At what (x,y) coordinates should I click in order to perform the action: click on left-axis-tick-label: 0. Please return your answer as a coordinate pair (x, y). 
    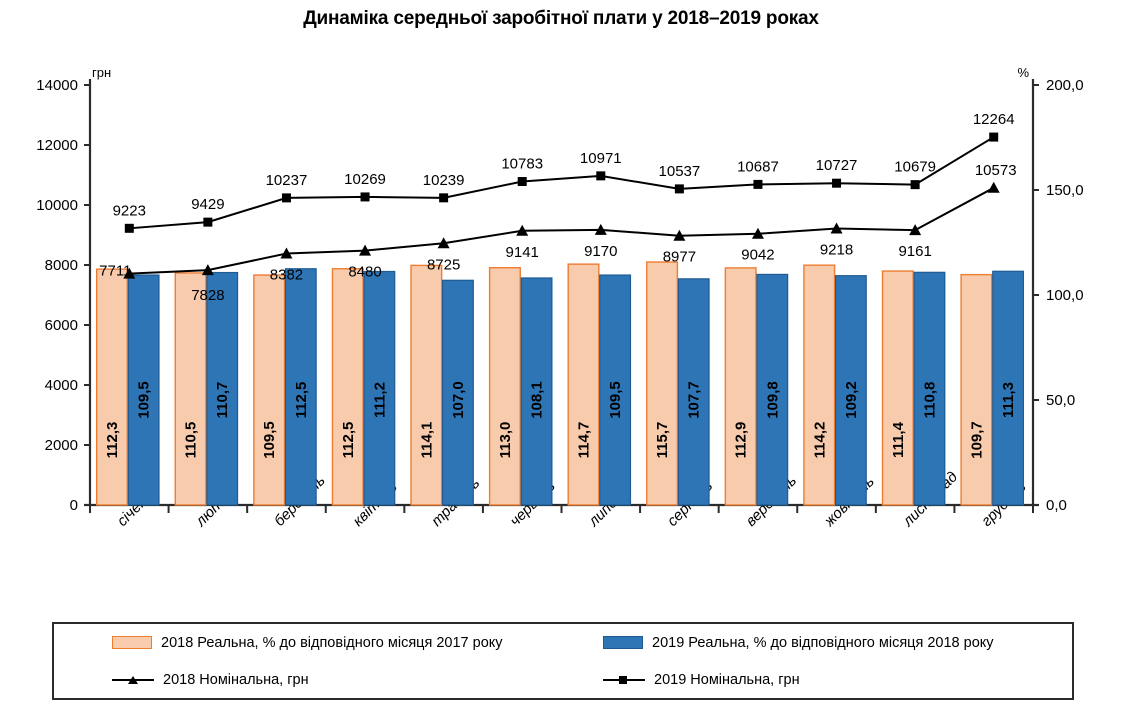
    Looking at the image, I should click on (74, 505).